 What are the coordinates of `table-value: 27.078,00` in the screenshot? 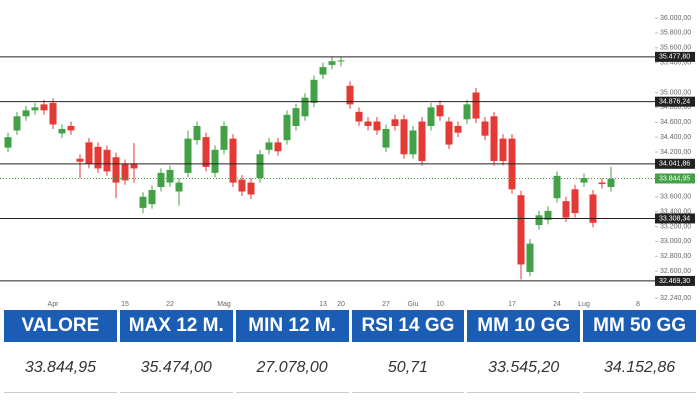 It's located at (292, 367).